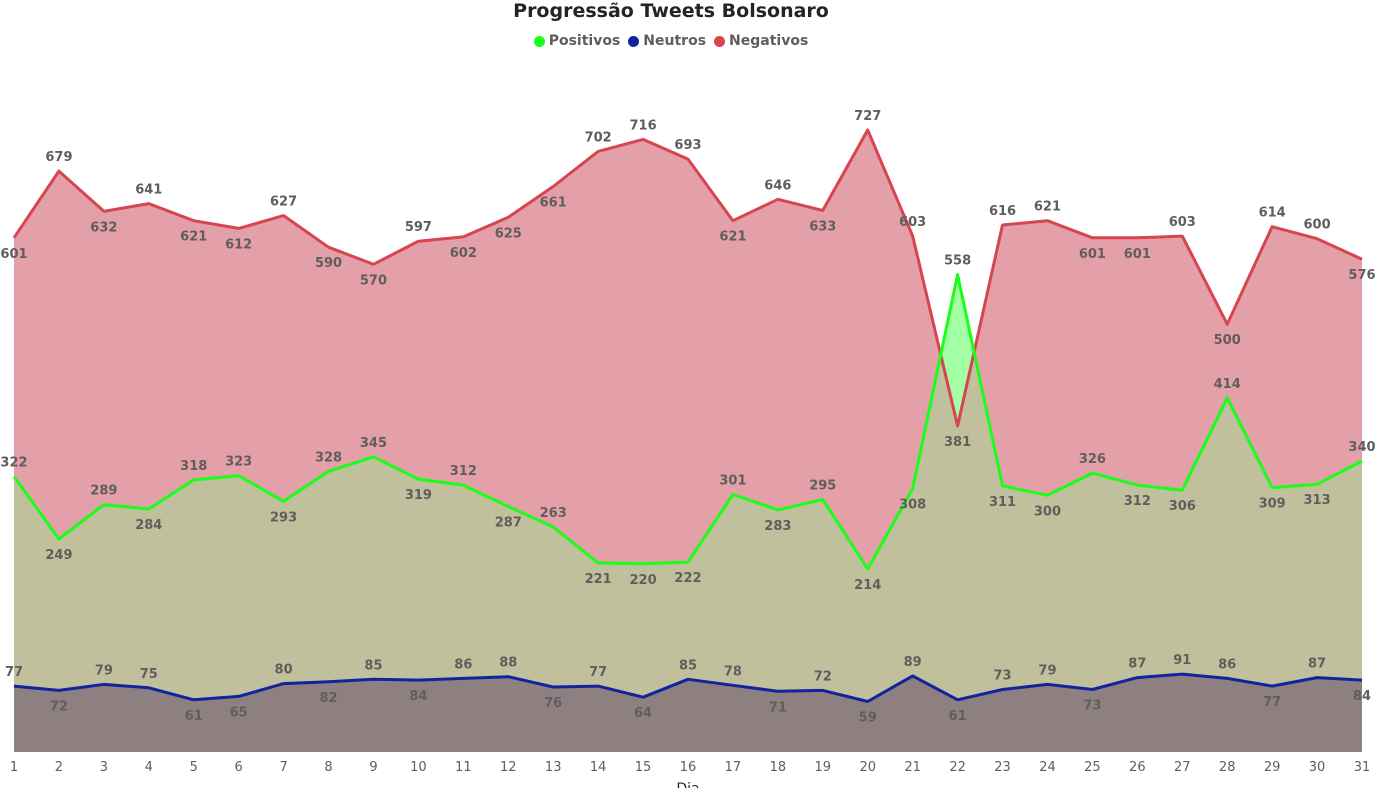  Describe the element at coordinates (912, 504) in the screenshot. I see `data-label-positivos: 308` at that location.